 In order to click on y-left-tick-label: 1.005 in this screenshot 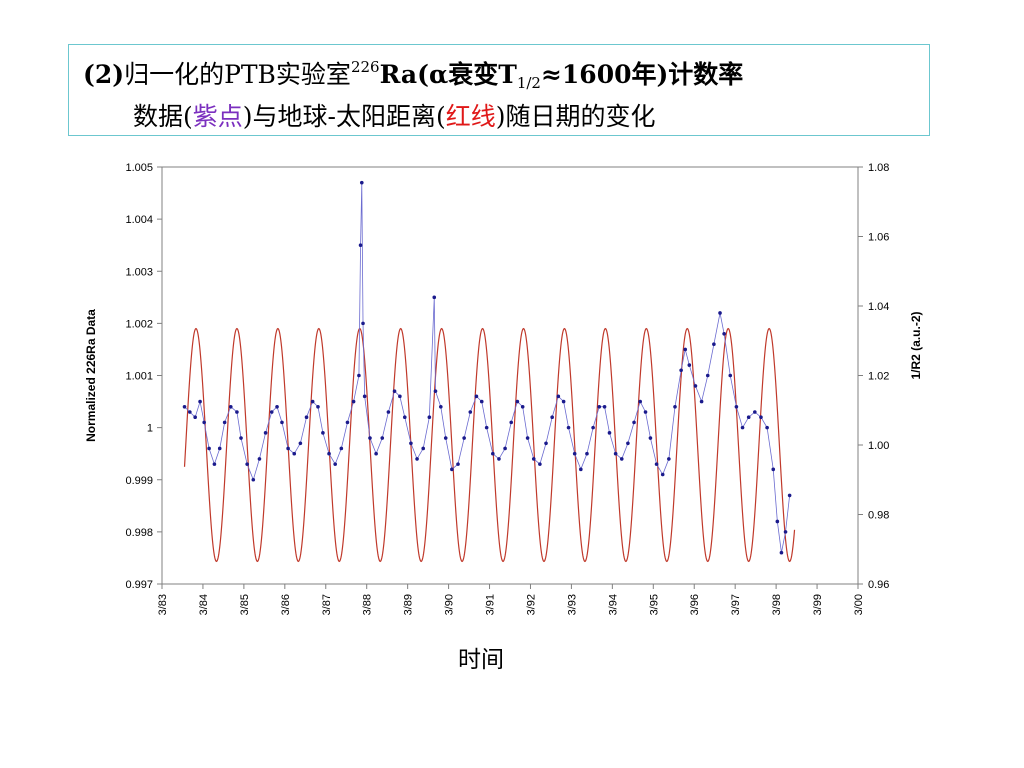, I will do `click(139, 168)`.